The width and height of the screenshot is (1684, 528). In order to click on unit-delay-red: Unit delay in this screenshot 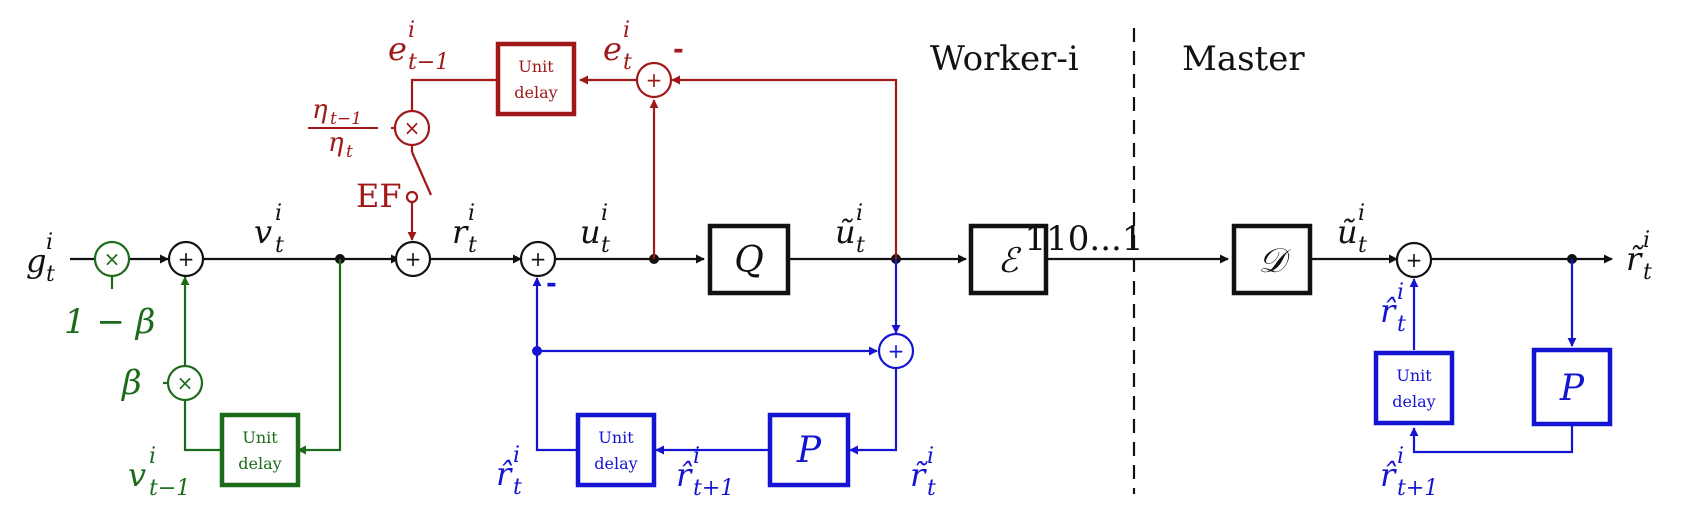, I will do `click(536, 79)`.